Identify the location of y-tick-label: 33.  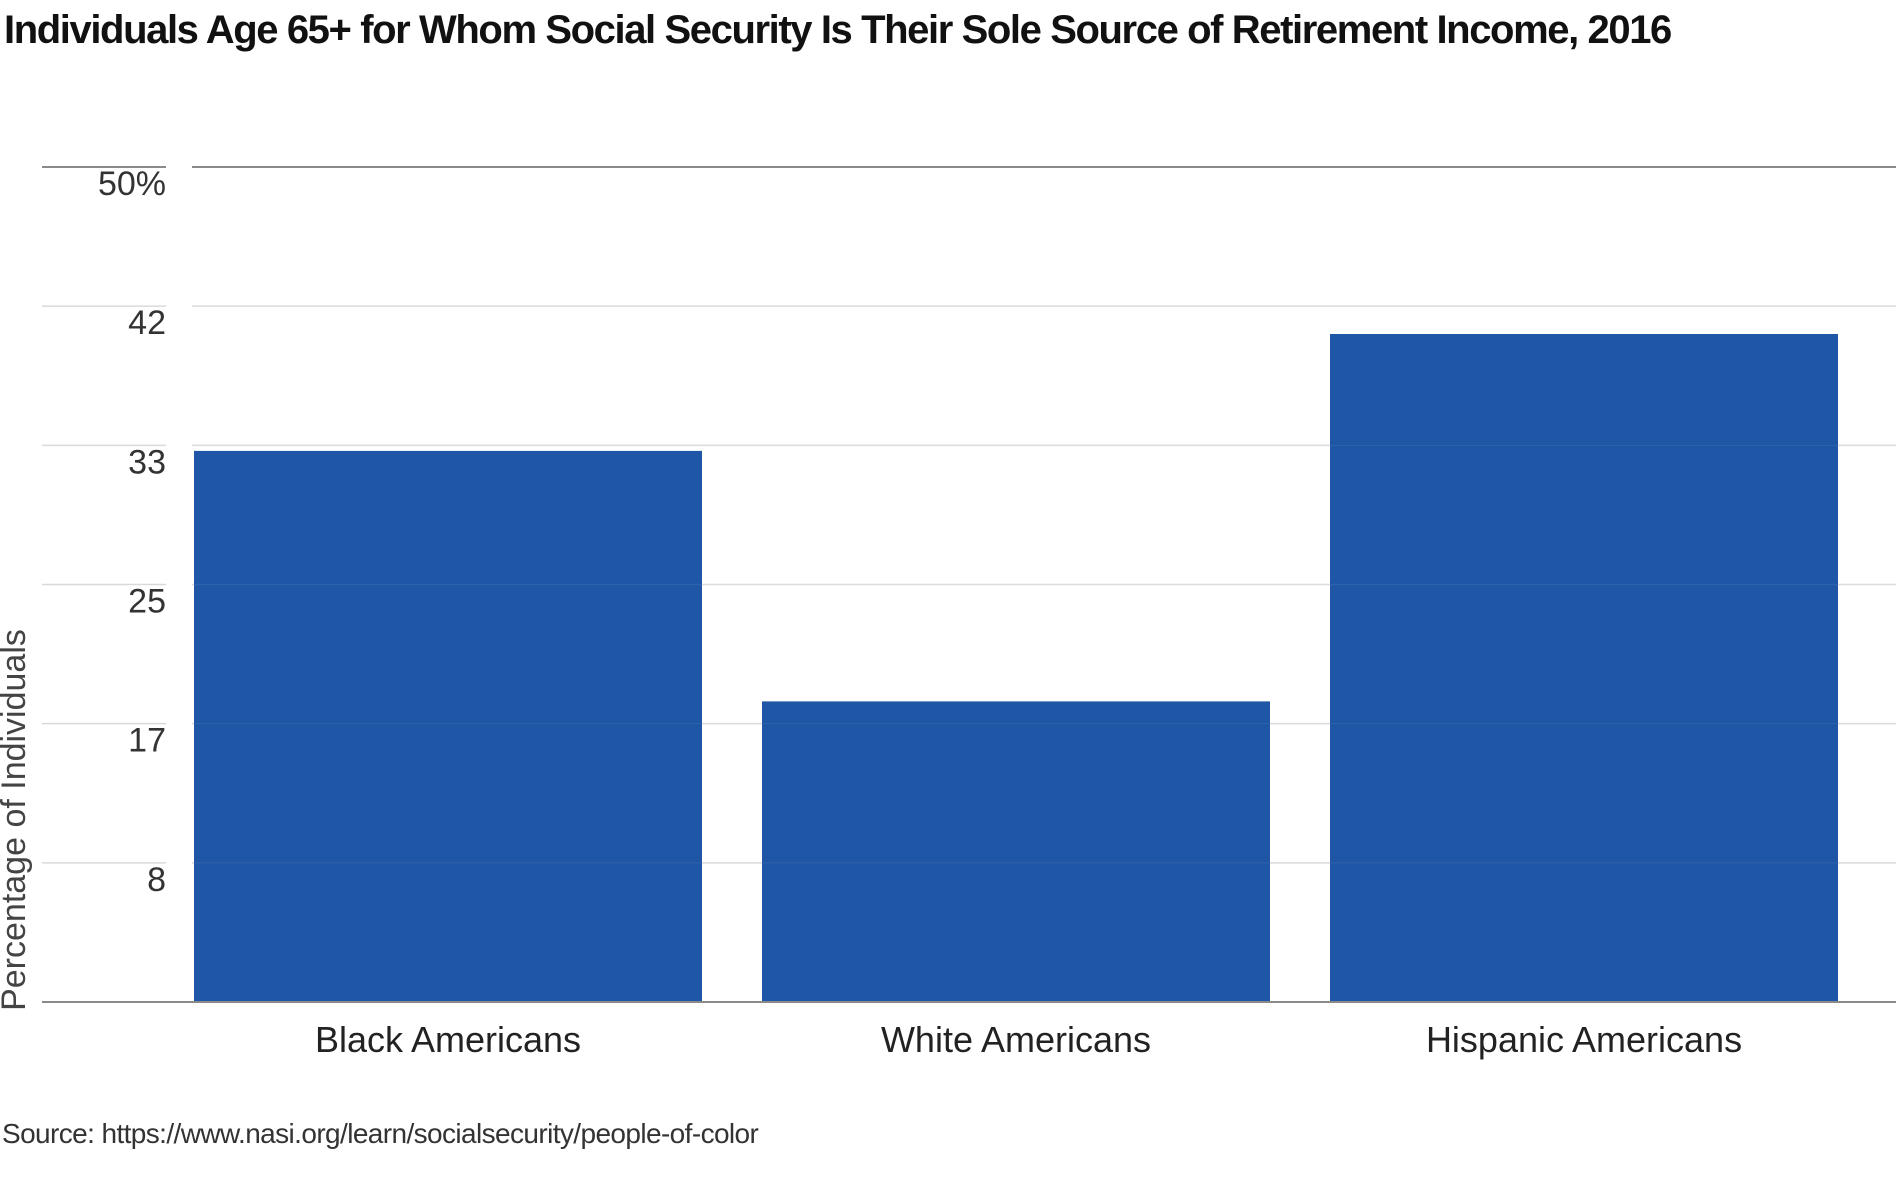
(147, 462).